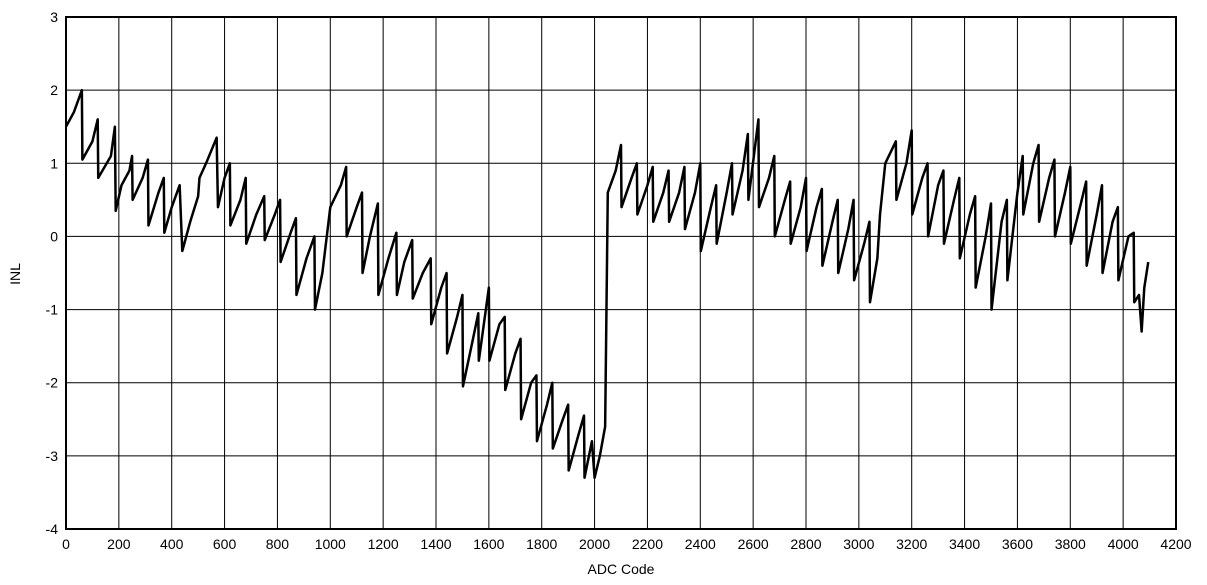 The height and width of the screenshot is (585, 1207). I want to click on y-tick-label: 0, so click(54, 236).